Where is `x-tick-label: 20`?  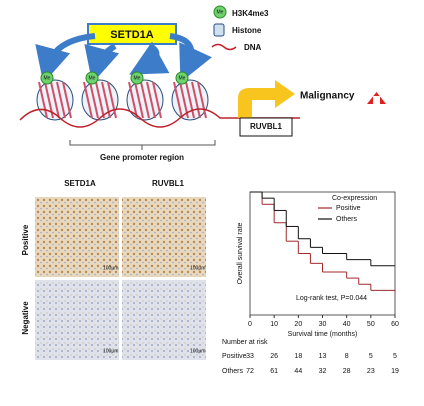
x-tick-label: 20 is located at coordinates (298, 324).